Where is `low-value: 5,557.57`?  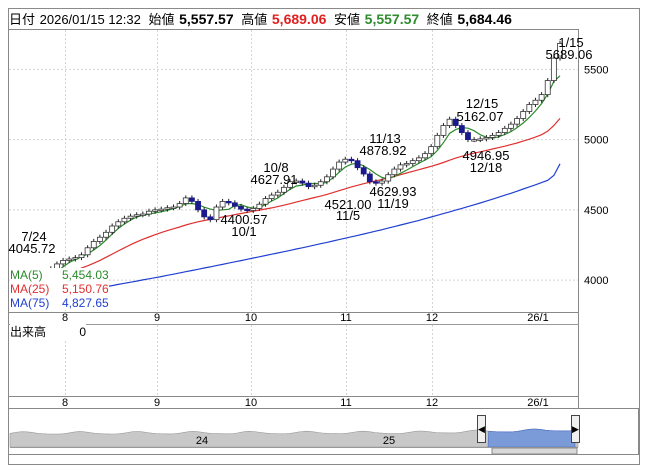 low-value: 5,557.57 is located at coordinates (392, 19).